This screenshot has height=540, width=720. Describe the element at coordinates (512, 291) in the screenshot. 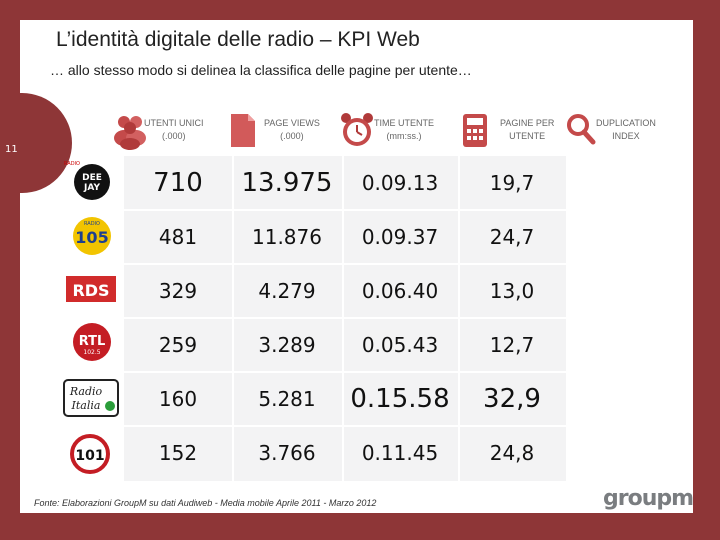

I see `cell-pagine: 13,0` at that location.